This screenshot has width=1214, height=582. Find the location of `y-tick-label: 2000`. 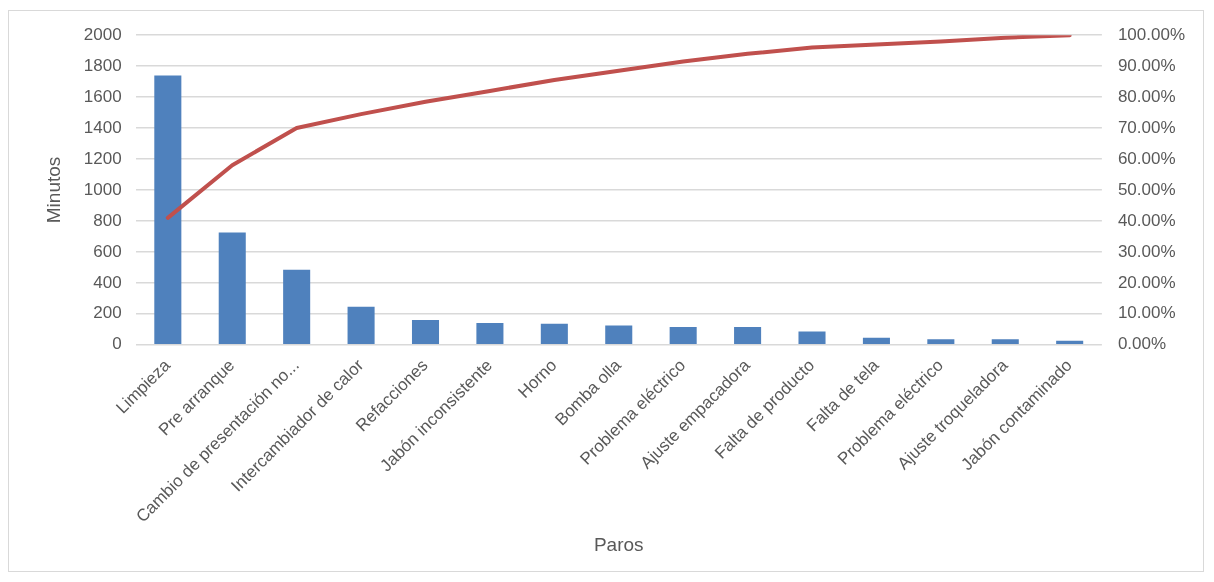

y-tick-label: 2000 is located at coordinates (102, 34).